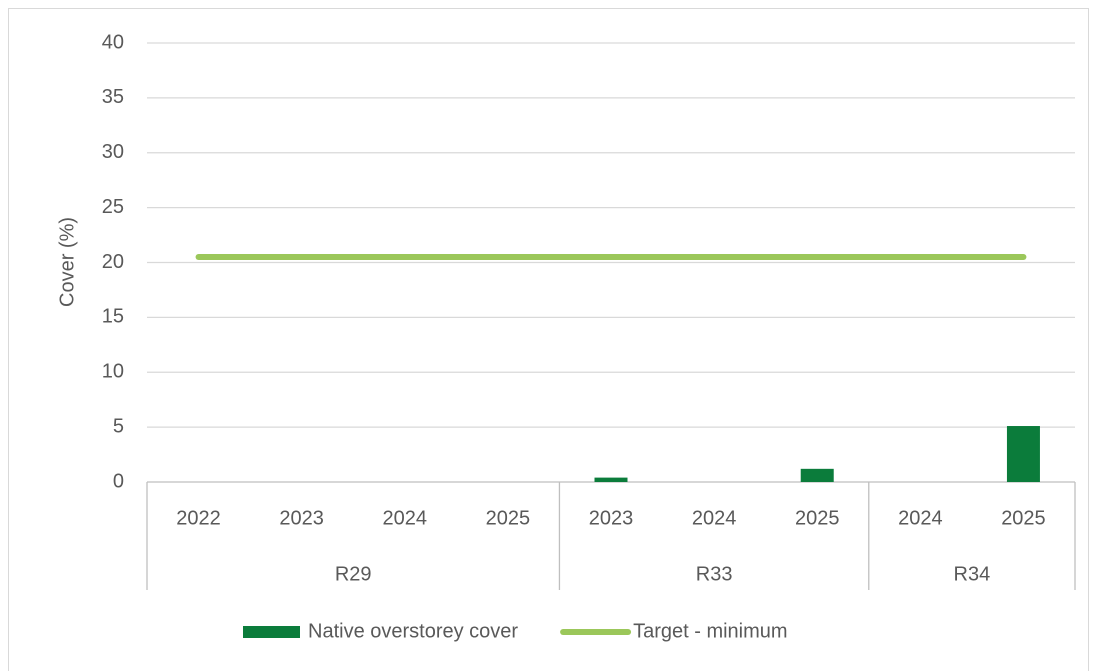 The height and width of the screenshot is (671, 1097). I want to click on y-tick-label: 0, so click(118, 481).